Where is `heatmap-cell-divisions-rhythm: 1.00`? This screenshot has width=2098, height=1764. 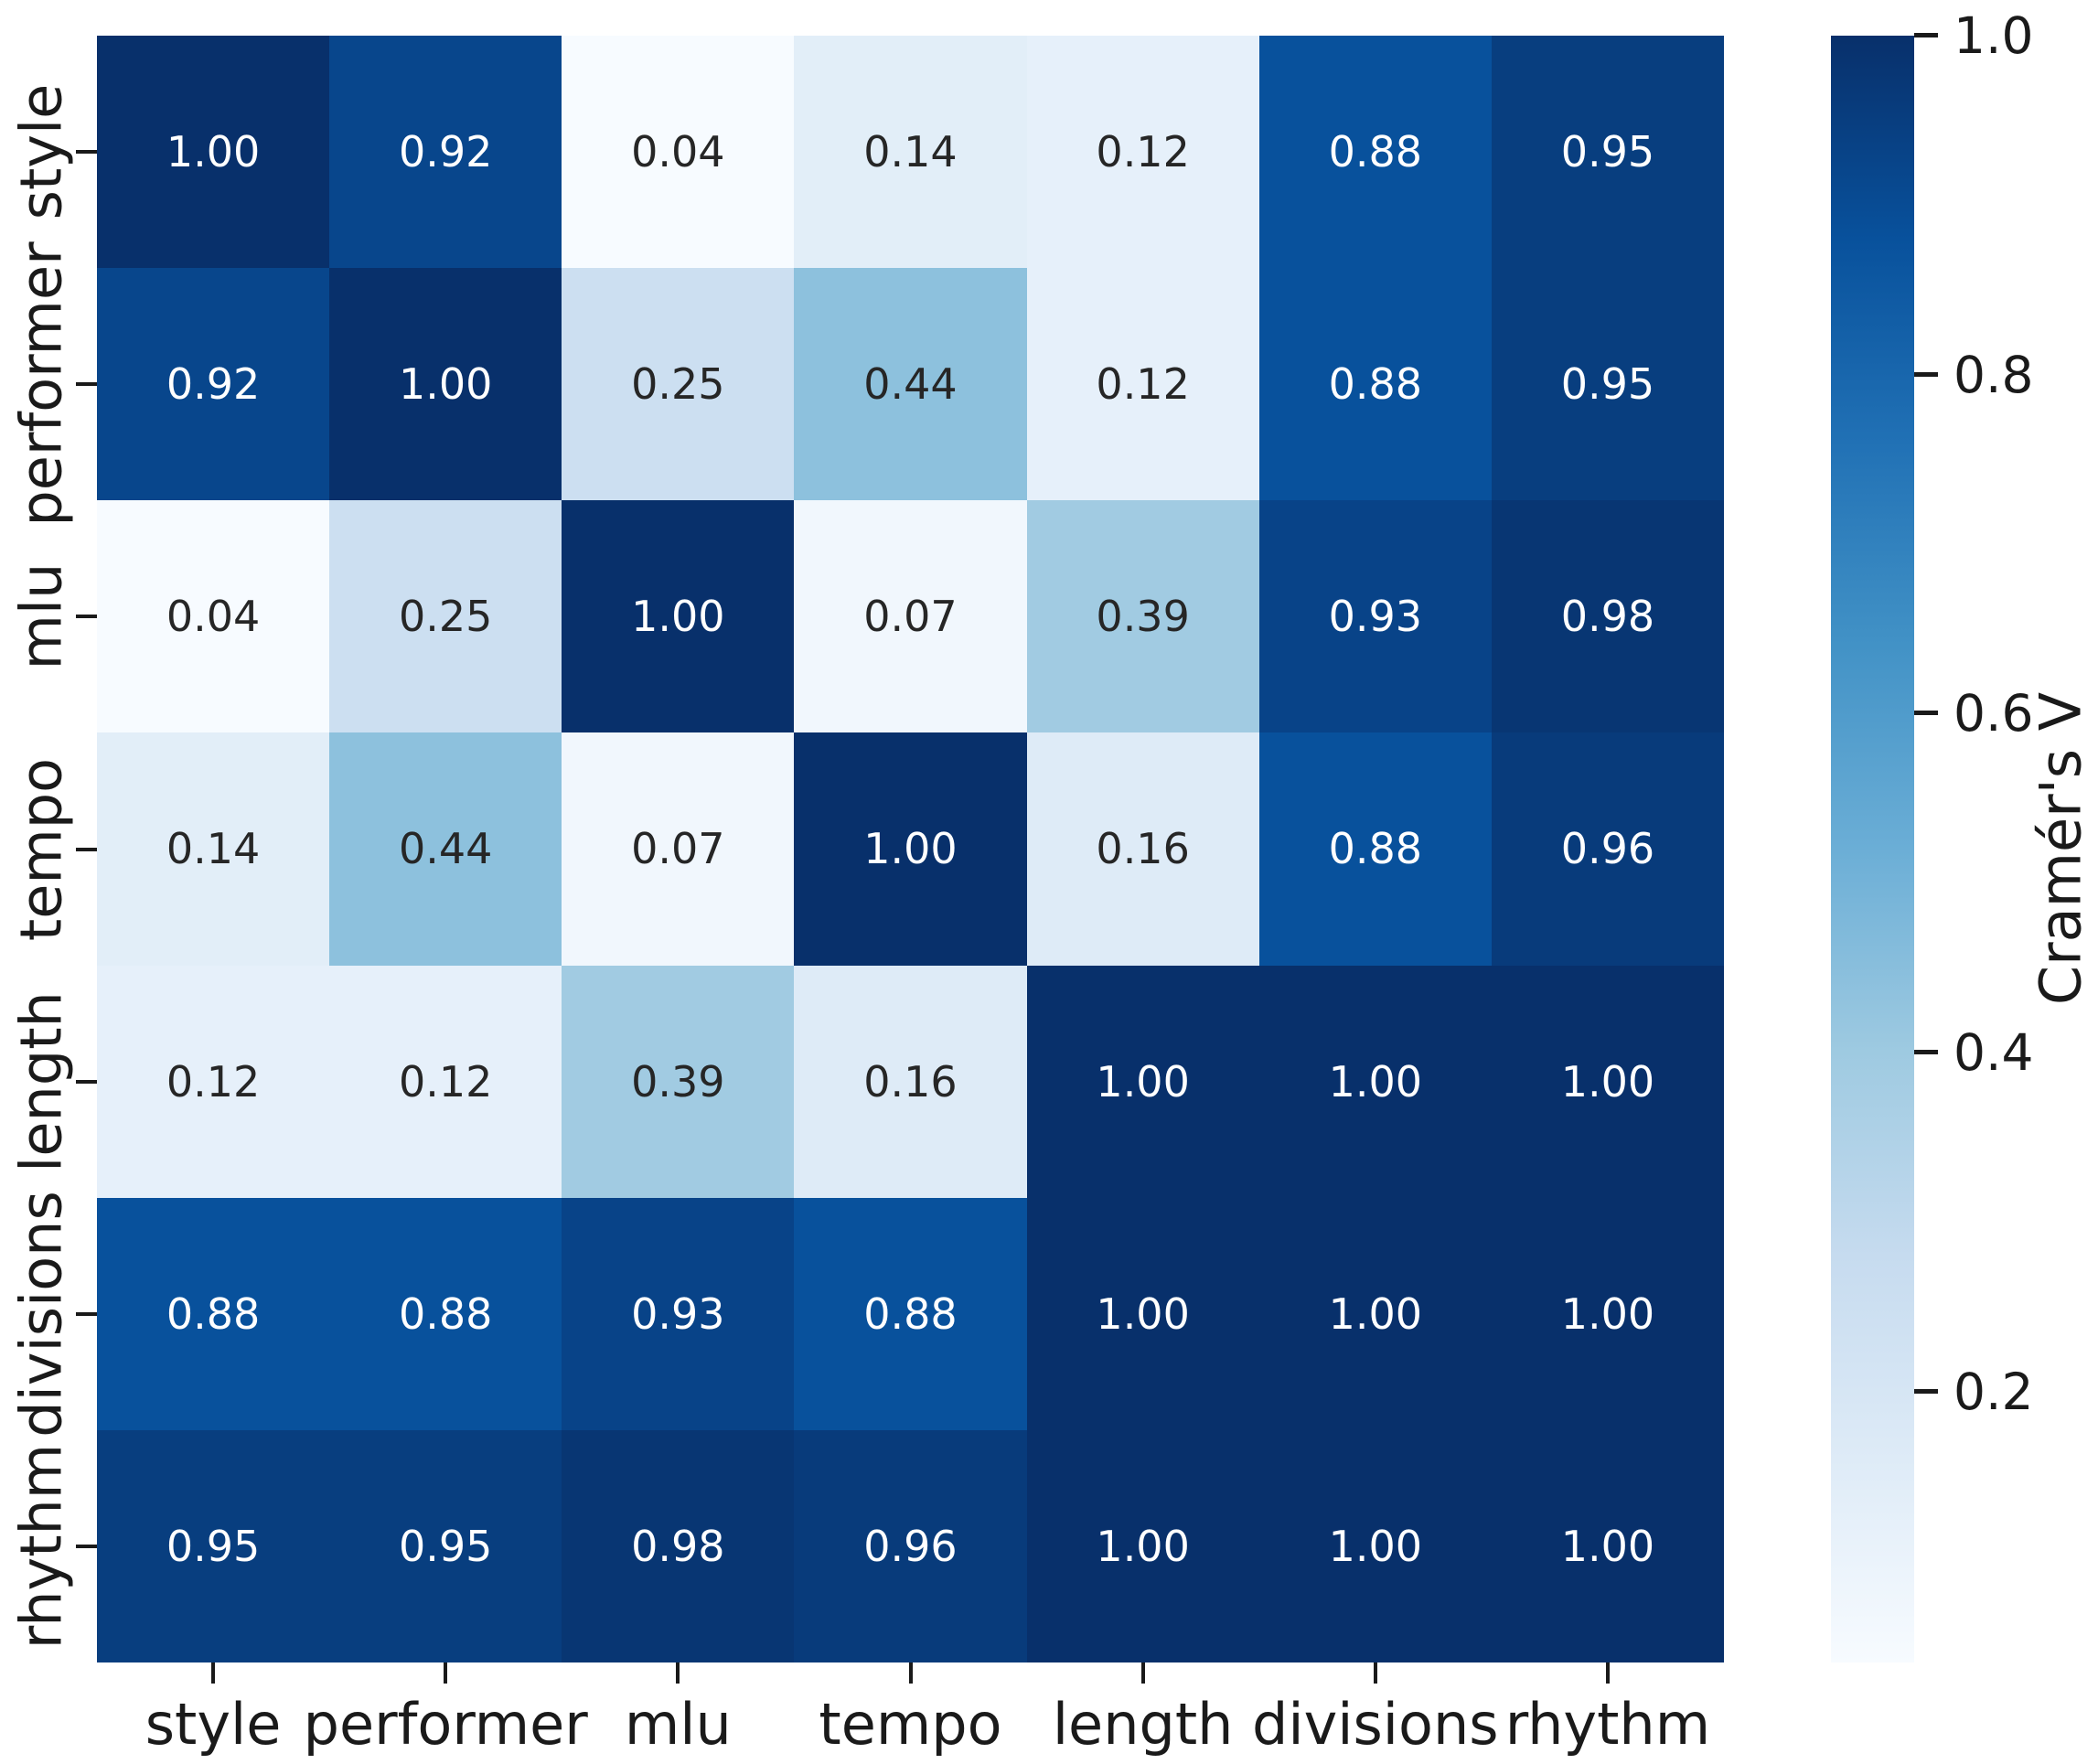
heatmap-cell-divisions-rhythm: 1.00 is located at coordinates (1607, 1313).